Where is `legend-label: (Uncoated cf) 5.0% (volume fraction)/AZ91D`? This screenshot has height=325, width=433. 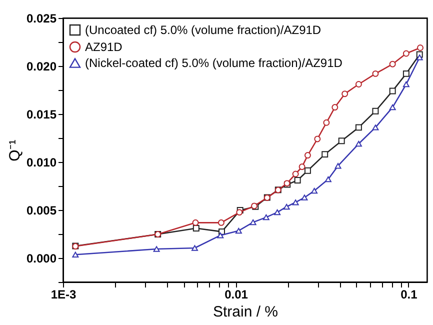 legend-label: (Uncoated cf) 5.0% (volume fraction)/AZ91D is located at coordinates (203, 30).